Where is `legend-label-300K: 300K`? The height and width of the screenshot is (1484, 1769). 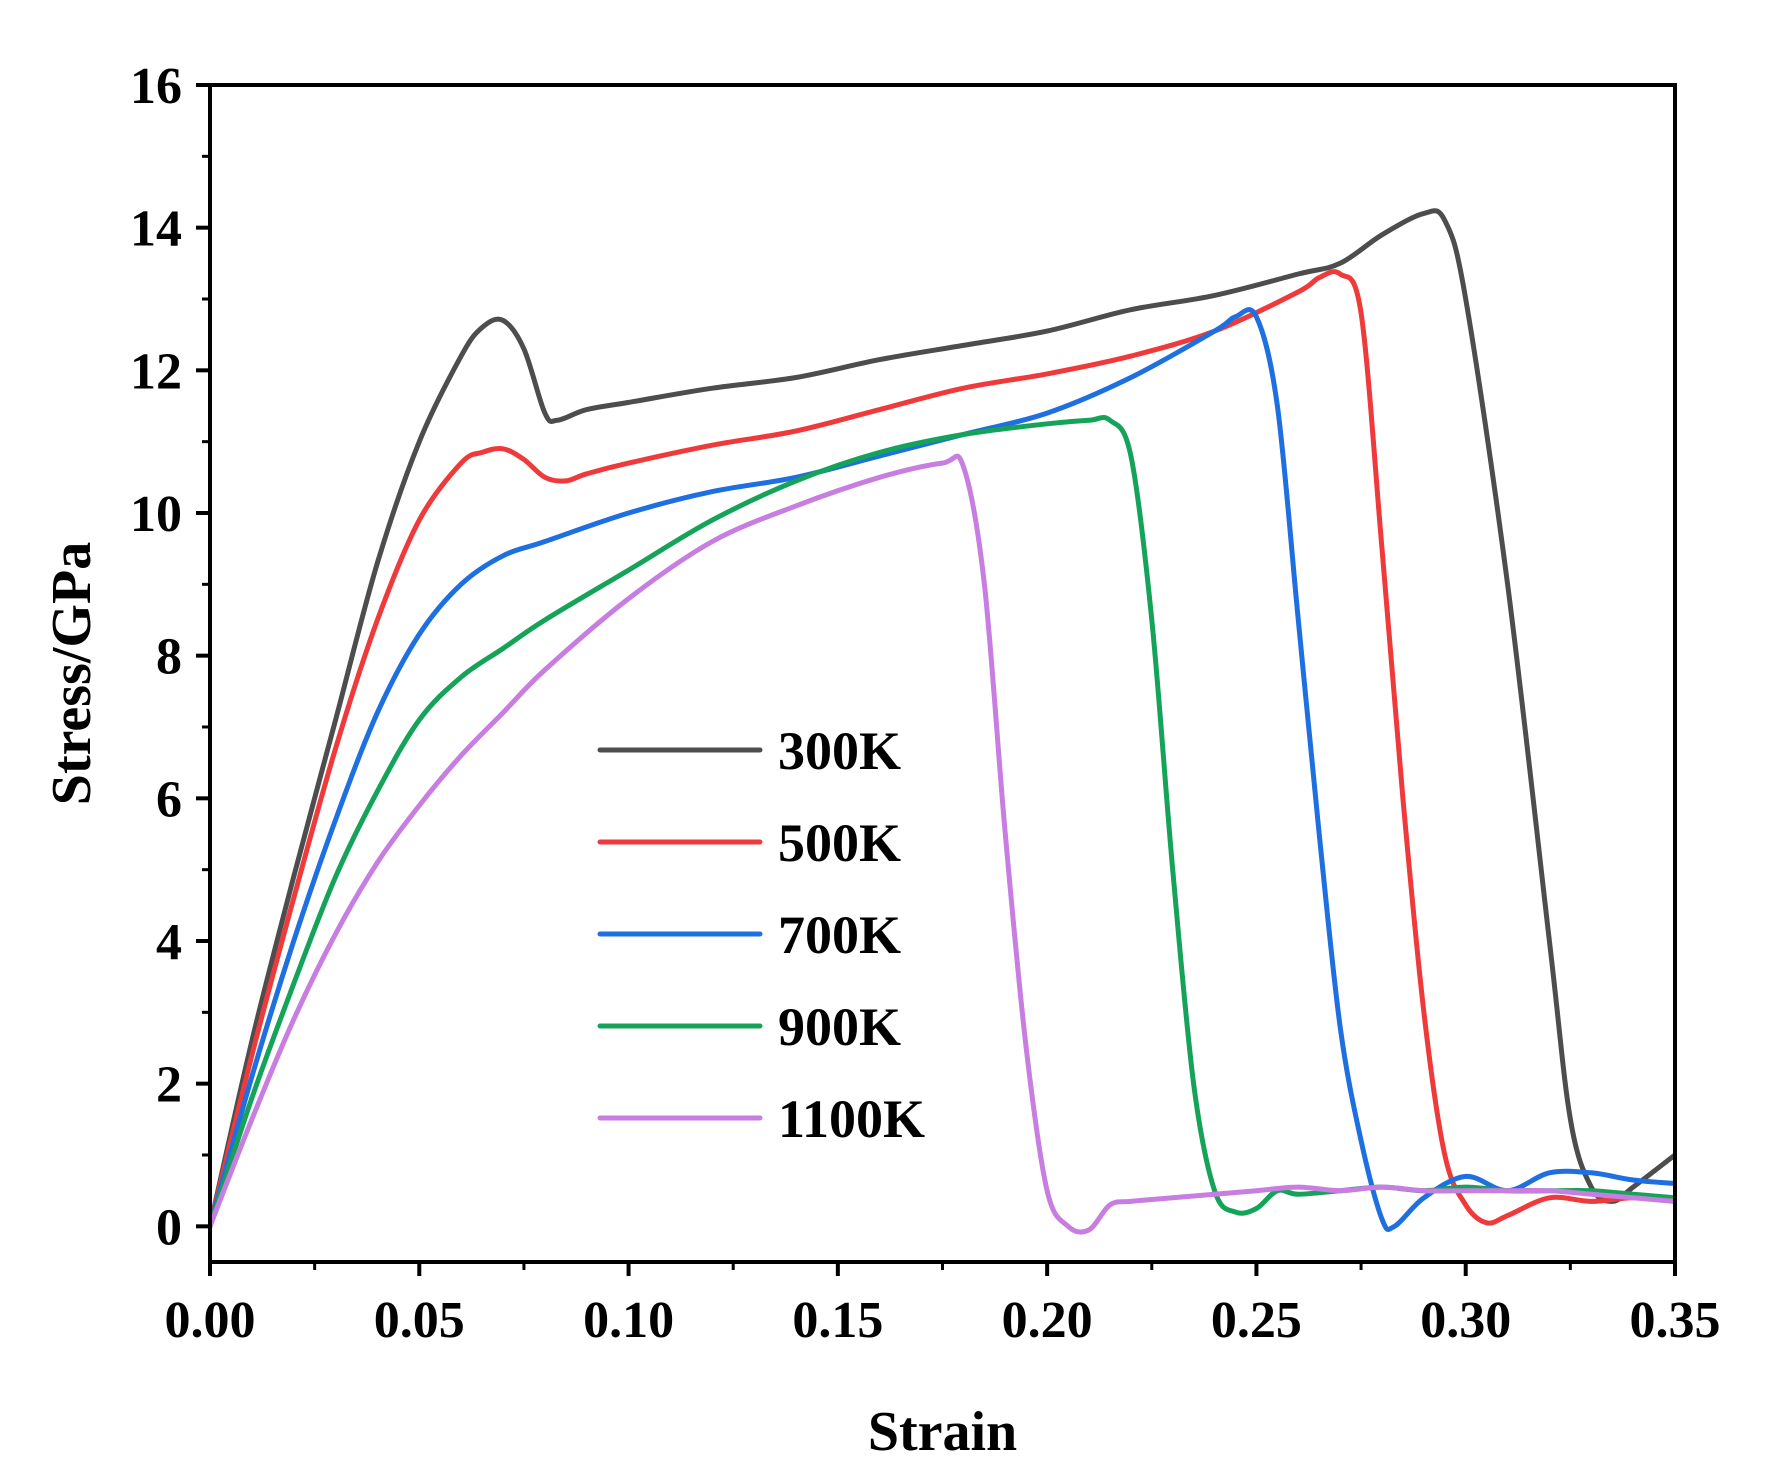 legend-label-300K: 300K is located at coordinates (839, 751).